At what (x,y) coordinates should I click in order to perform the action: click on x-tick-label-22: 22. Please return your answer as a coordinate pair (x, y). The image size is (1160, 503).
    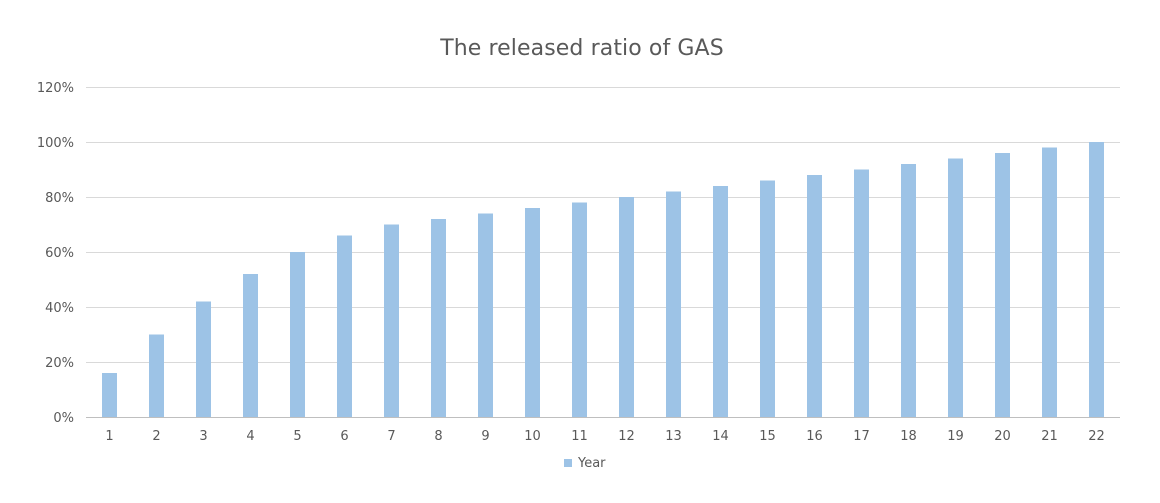
    Looking at the image, I should click on (1096, 436).